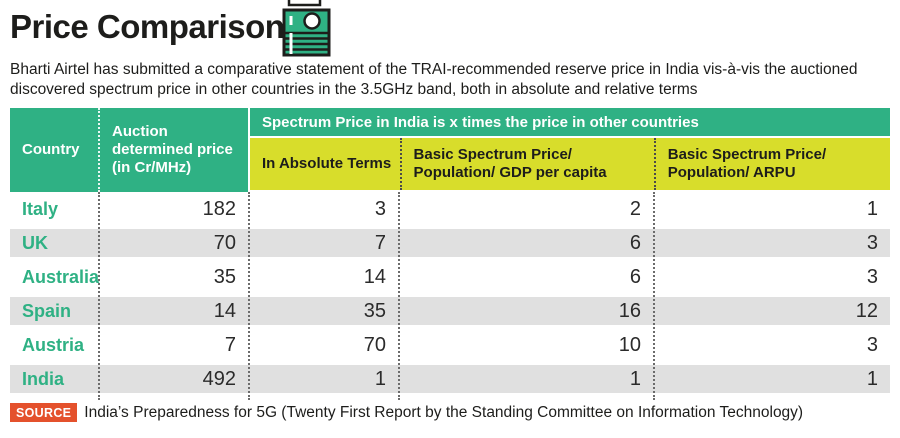 This screenshot has width=900, height=438. I want to click on header-absolute-terms: In Absolute Terms, so click(325, 164).